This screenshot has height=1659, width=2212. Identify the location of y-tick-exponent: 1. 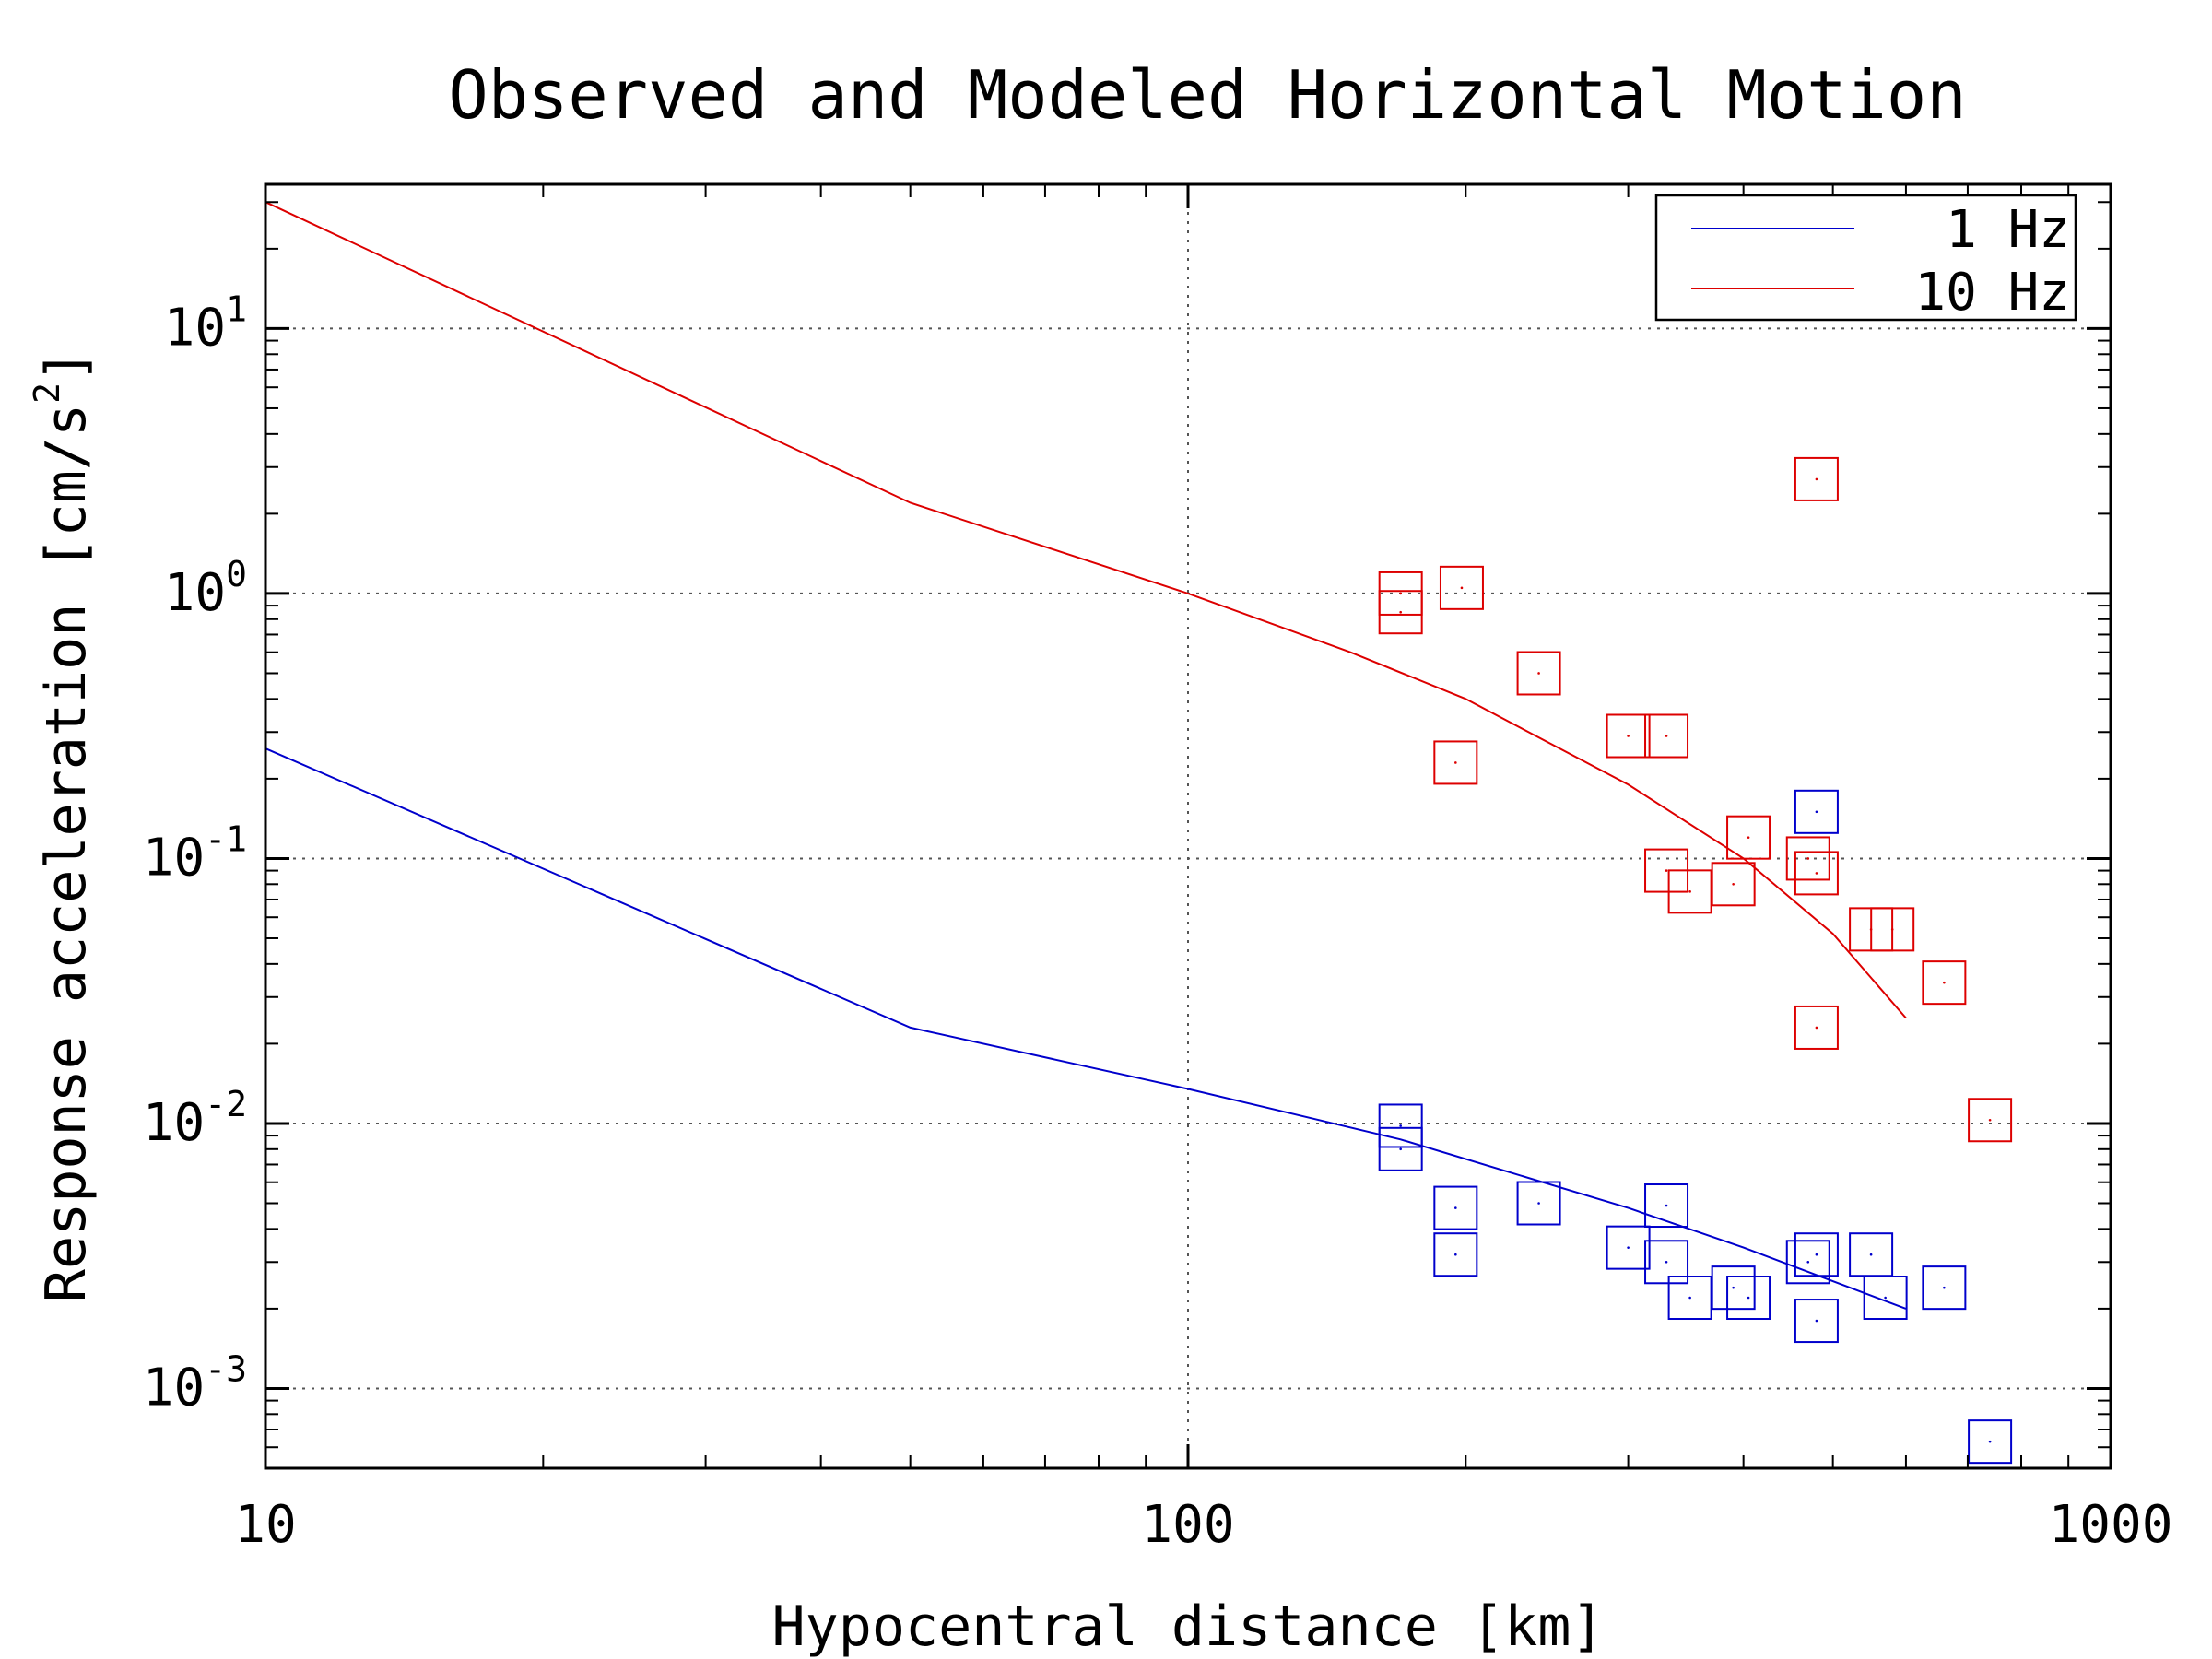
(236, 308).